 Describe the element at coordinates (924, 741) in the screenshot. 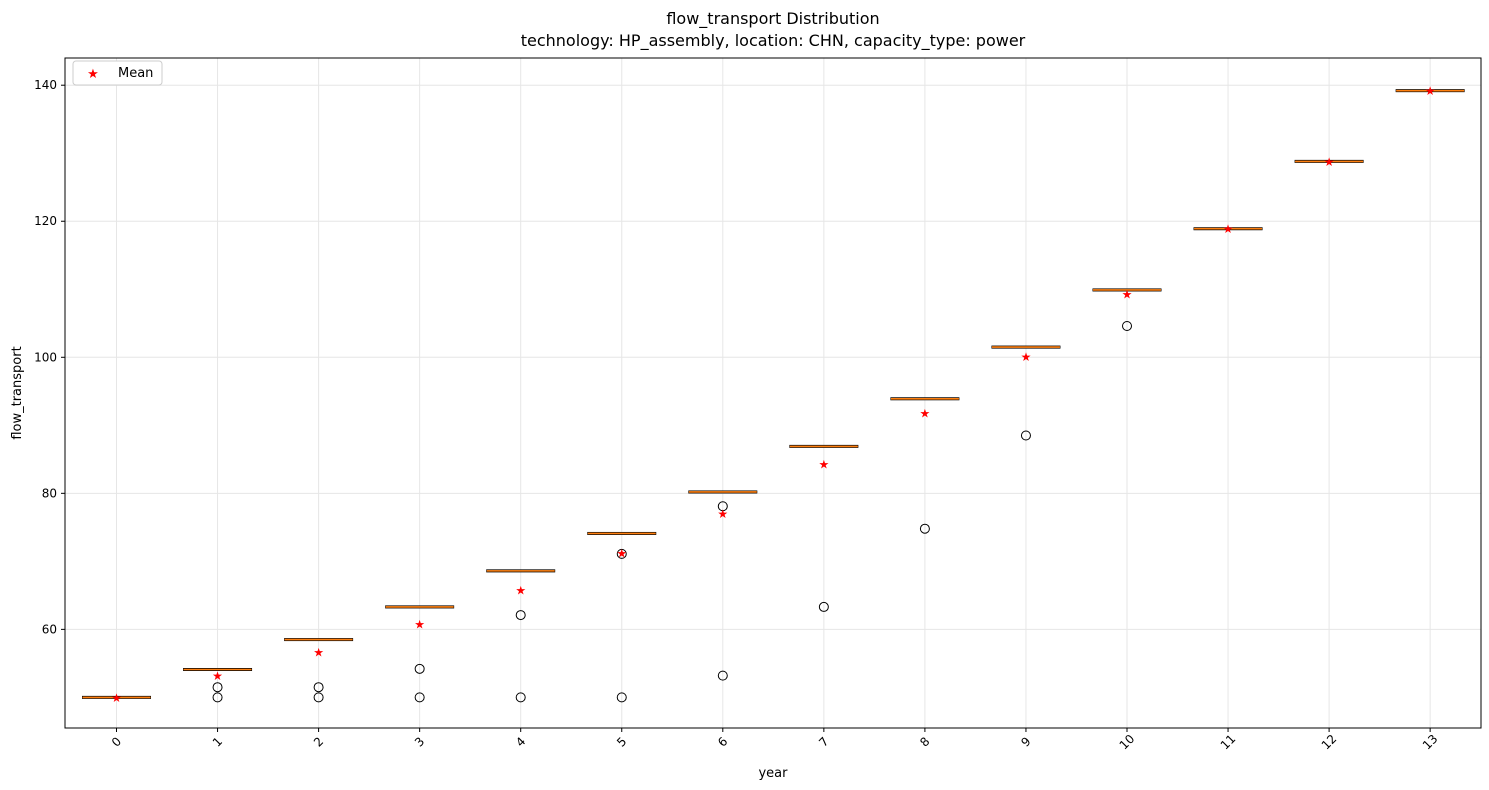

I see `x-tick-label: 8` at that location.